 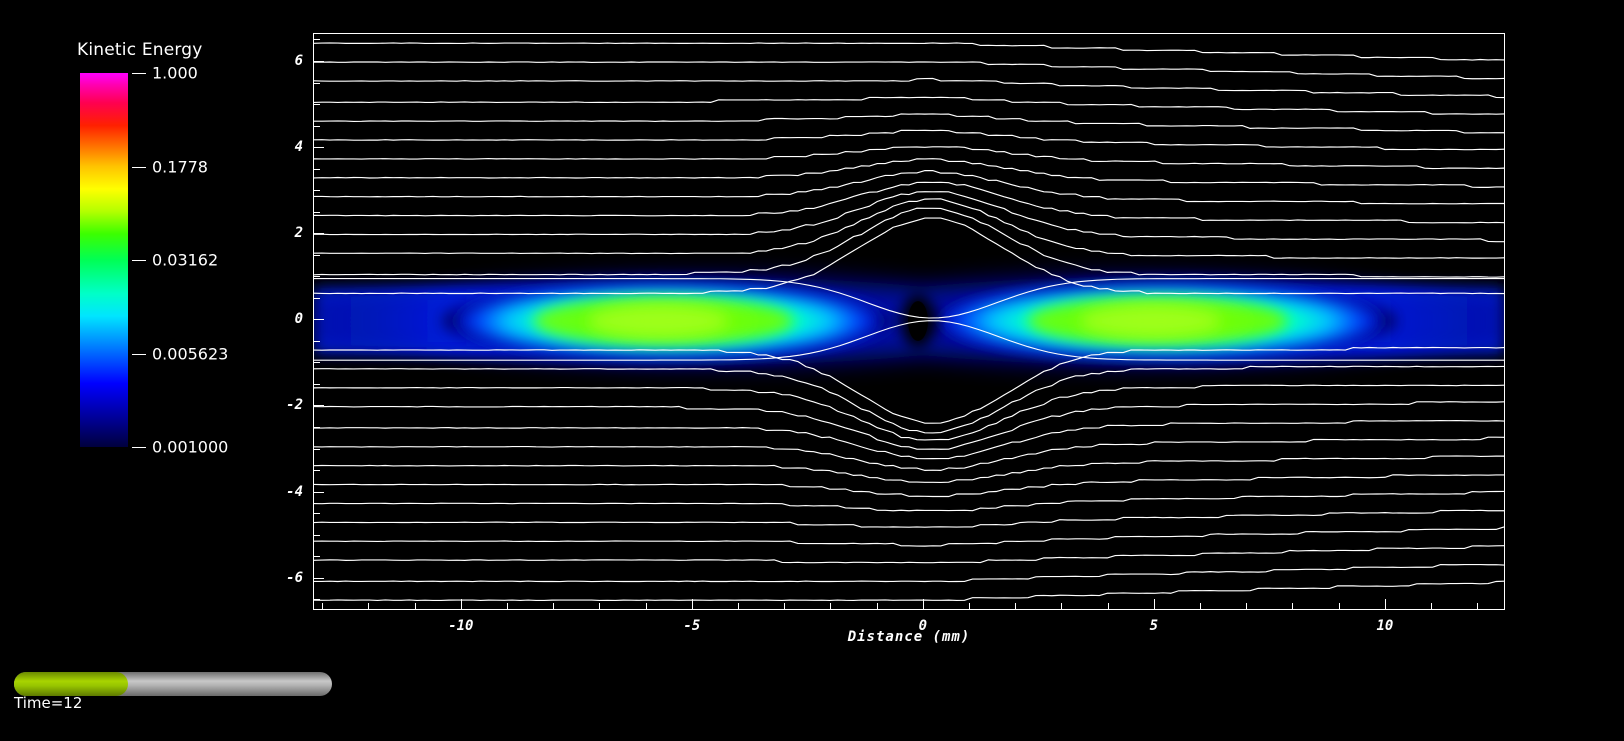 I want to click on y-tick-label: 0, so click(x=298, y=319).